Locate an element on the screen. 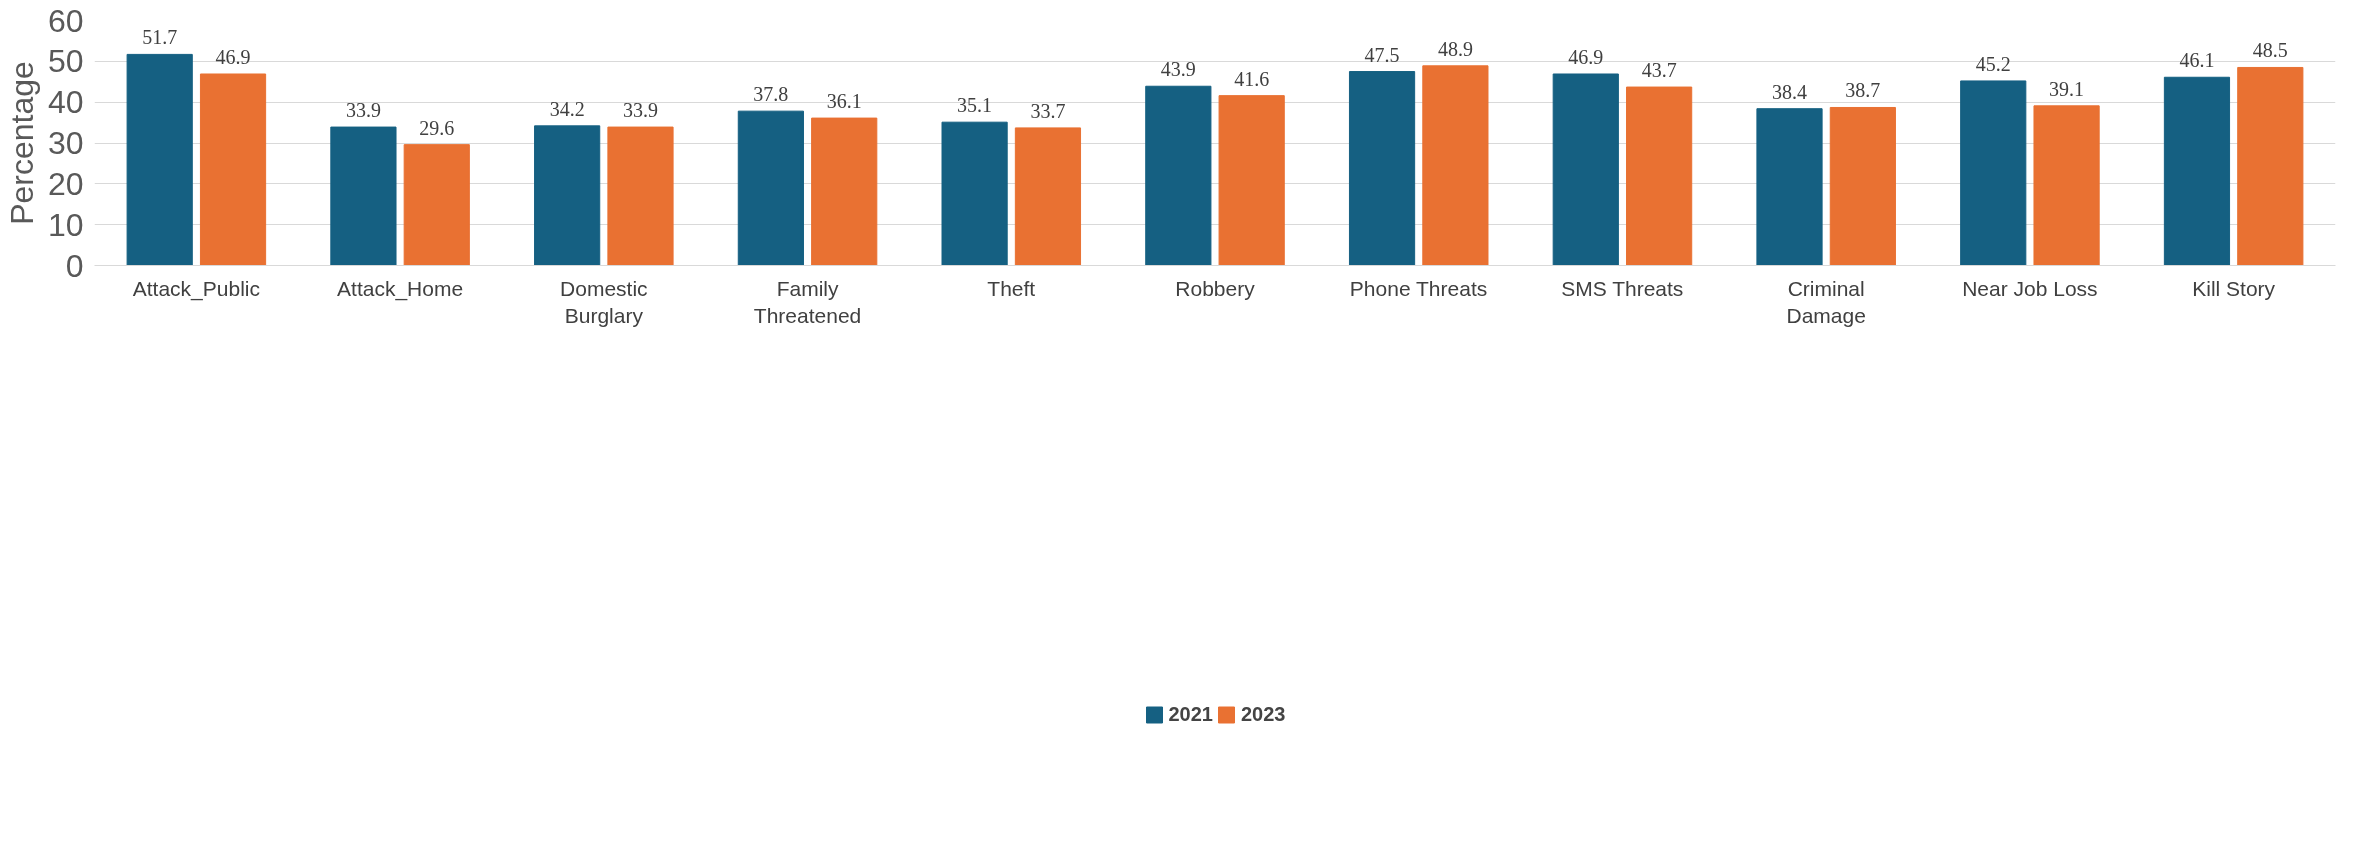  data-label: 38.4 is located at coordinates (1790, 91).